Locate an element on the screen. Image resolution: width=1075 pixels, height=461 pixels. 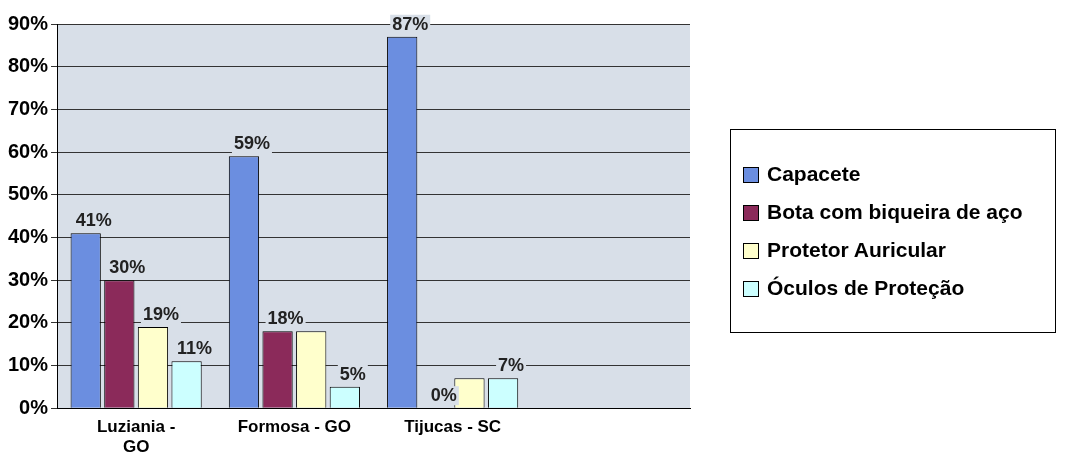
legend-label: Óculos de Proteção is located at coordinates (866, 287).